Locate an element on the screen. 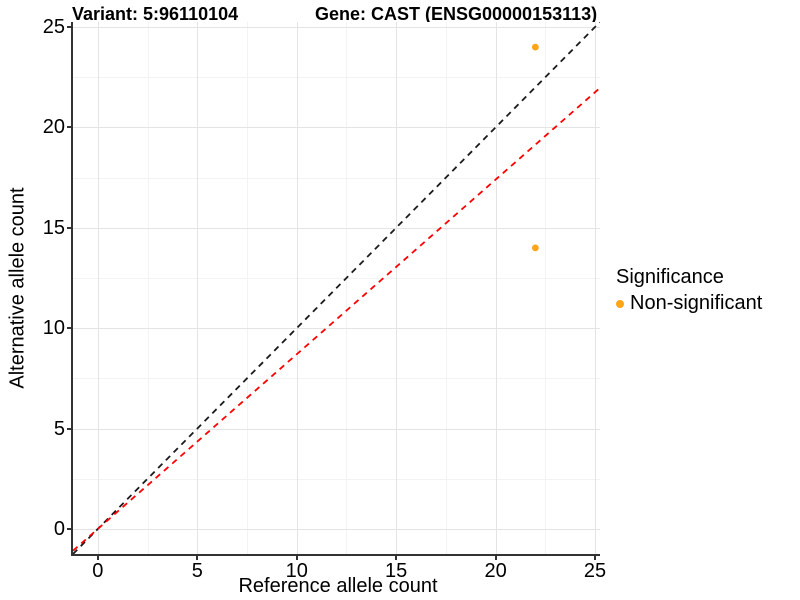  x-tick-label: 10 is located at coordinates (296, 571).